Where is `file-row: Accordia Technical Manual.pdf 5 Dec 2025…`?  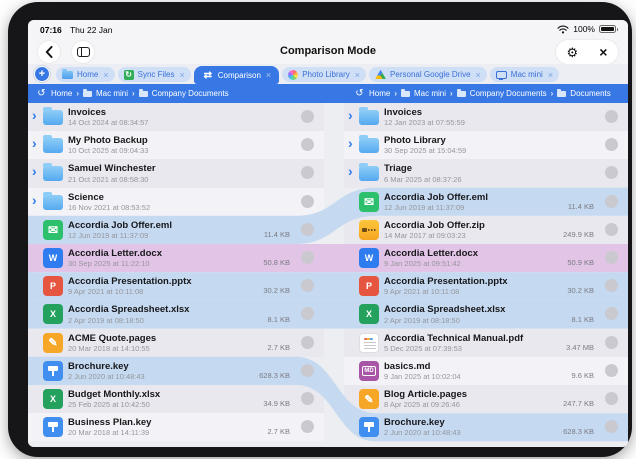
file-row: Accordia Technical Manual.pdf 5 Dec 2025… is located at coordinates (486, 343).